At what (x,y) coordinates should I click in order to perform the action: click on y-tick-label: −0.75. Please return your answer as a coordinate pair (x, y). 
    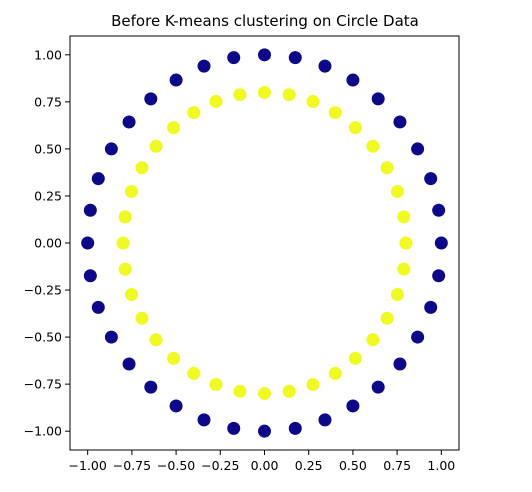
    Looking at the image, I should click on (43, 384).